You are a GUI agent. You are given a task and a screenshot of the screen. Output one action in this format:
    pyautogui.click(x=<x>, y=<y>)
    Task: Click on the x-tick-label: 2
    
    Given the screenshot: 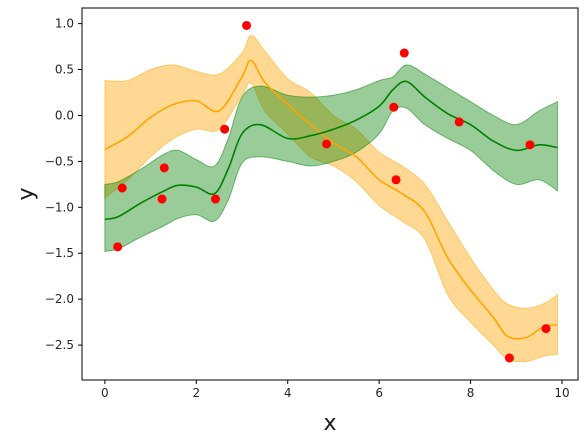 What is the action you would take?
    pyautogui.click(x=196, y=393)
    